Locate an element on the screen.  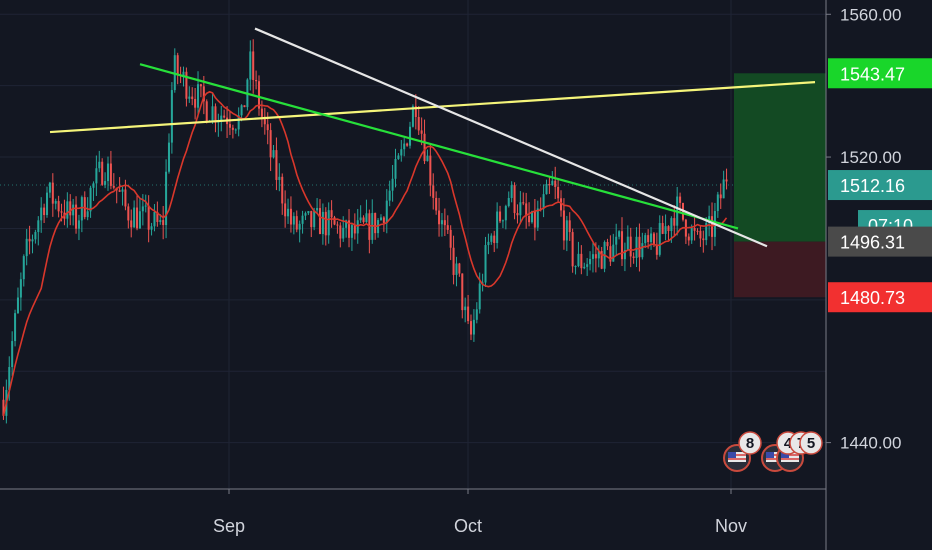
y-axis-labels: 1560.00 1520.00 1440.00 is located at coordinates (870, 228).